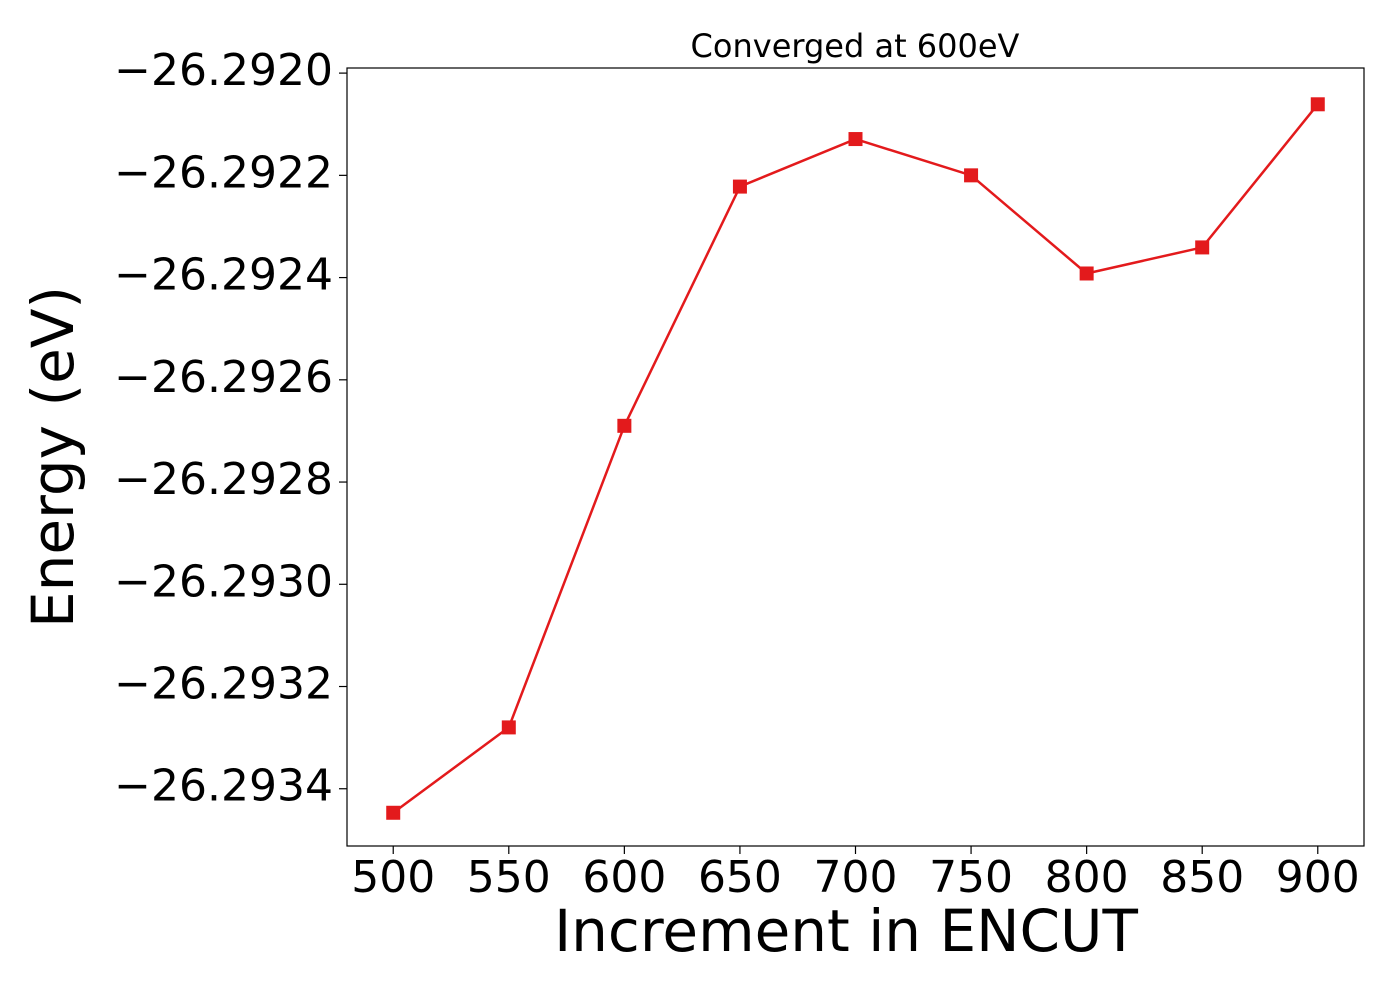 This screenshot has width=1400, height=1000. Describe the element at coordinates (223, 70) in the screenshot. I see `y-tick-label: −26.2920` at that location.